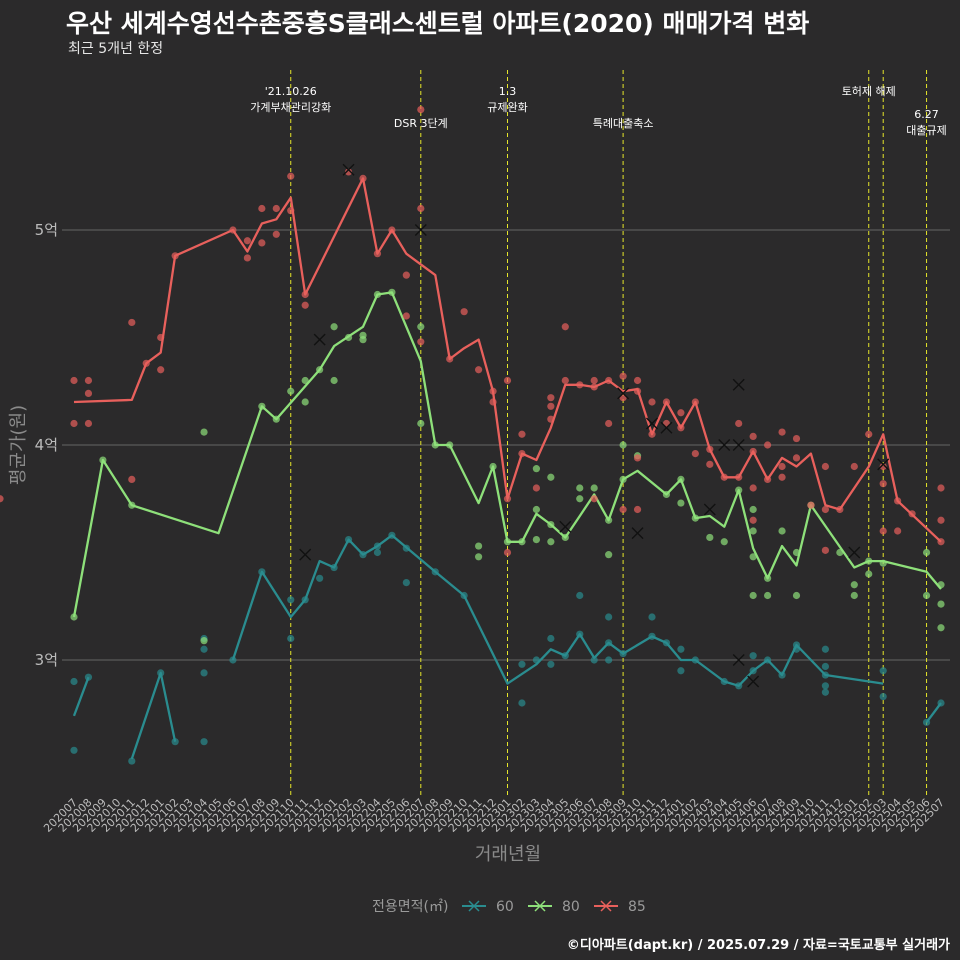  What do you see at coordinates (869, 91) in the screenshot?
I see `event-annotation: 토허제 해제` at bounding box center [869, 91].